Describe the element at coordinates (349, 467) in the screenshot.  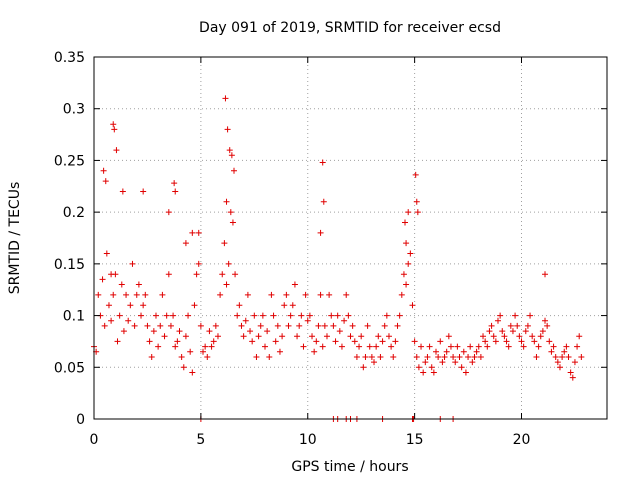
I see `x-axis-label: GPS time / hours` at that location.